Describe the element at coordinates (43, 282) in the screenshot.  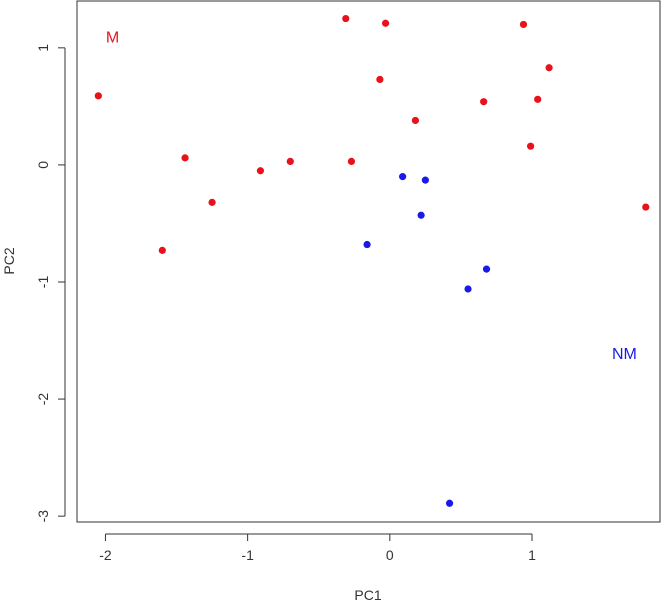
I see `y-tick-label: -1` at that location.